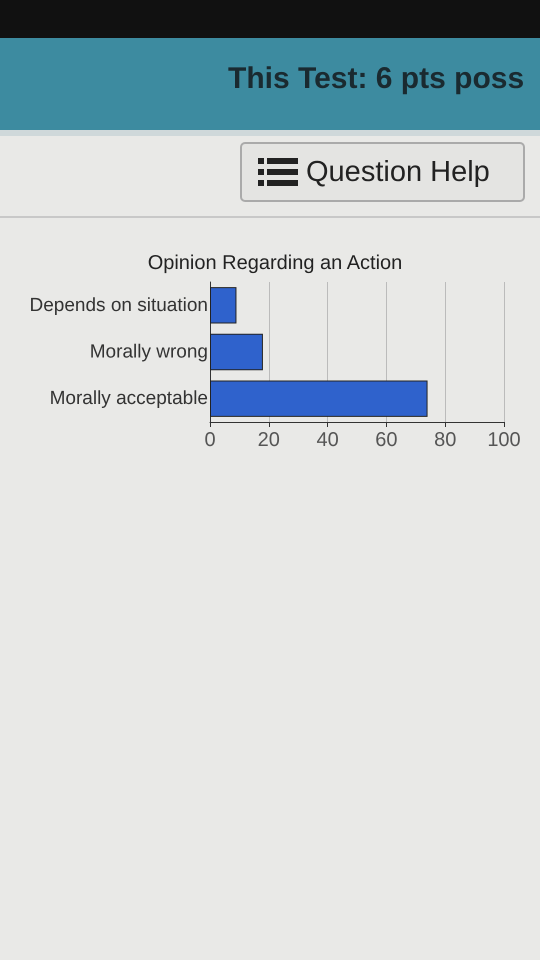 The image size is (540, 960). Describe the element at coordinates (445, 440) in the screenshot. I see `x-tick-label: 80` at that location.